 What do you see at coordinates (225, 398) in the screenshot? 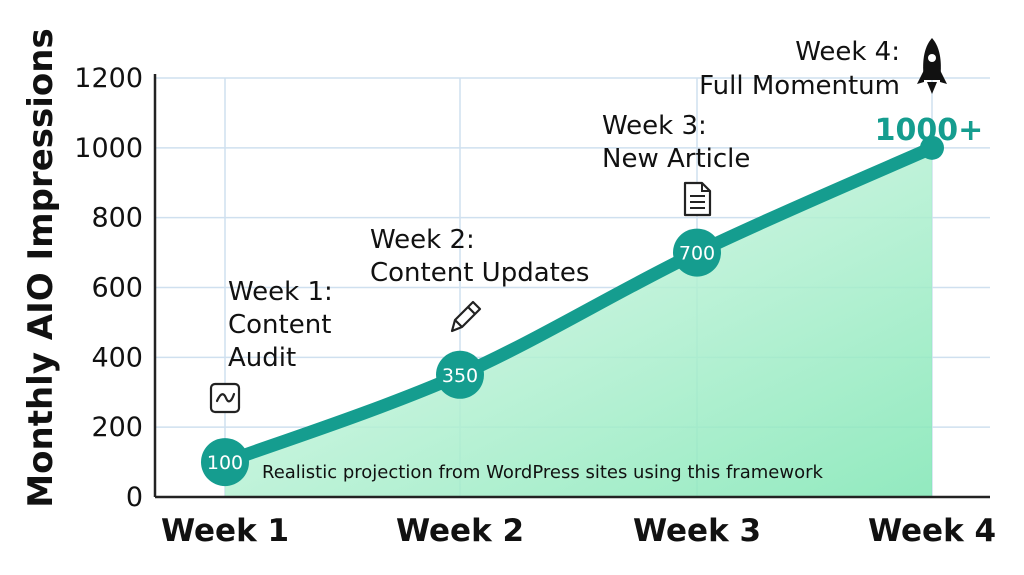
I see `chart-trend-icon` at bounding box center [225, 398].